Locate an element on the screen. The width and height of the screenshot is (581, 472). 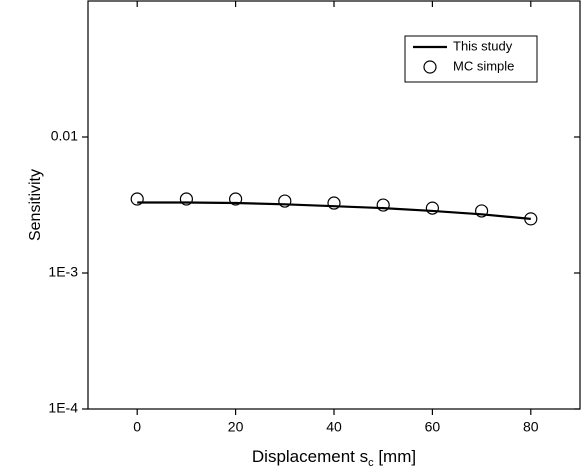
legend-marker is located at coordinates (430, 67).